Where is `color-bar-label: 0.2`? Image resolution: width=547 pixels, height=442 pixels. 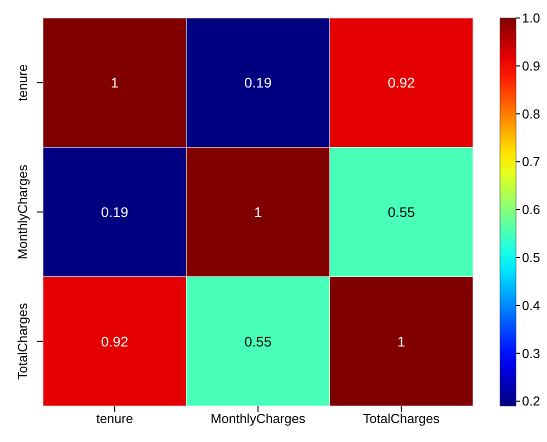
color-bar-label: 0.2 is located at coordinates (531, 401).